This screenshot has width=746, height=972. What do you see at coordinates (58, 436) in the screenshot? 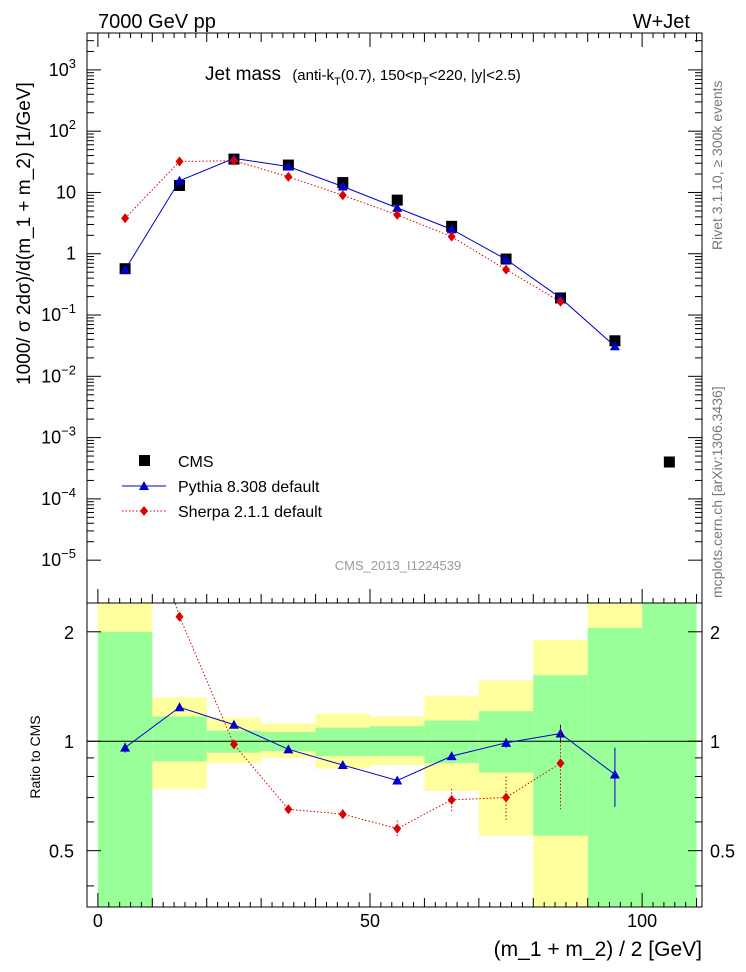
I see `main-ytick-label-6: 10⁻³` at bounding box center [58, 436].